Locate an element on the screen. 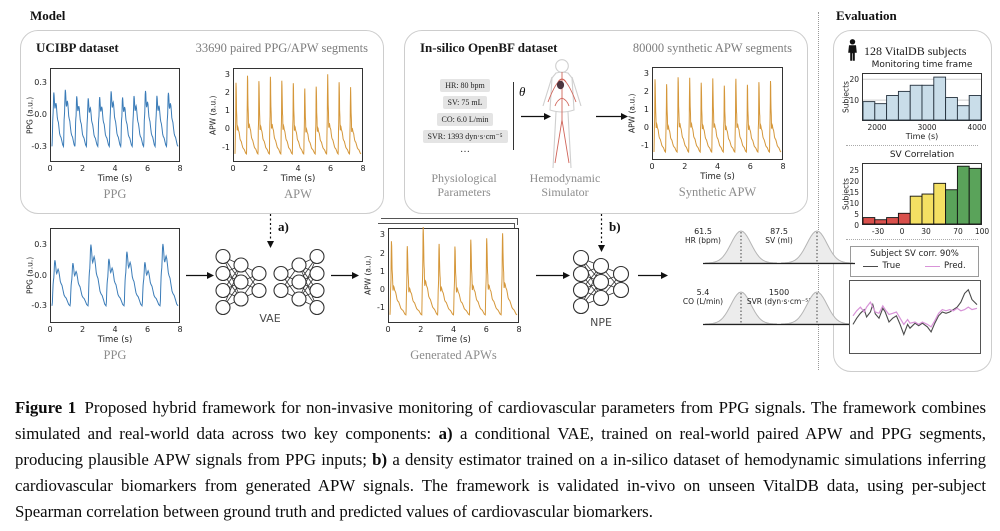 The width and height of the screenshot is (1000, 531). sv-distribution-curve is located at coordinates (817, 247).